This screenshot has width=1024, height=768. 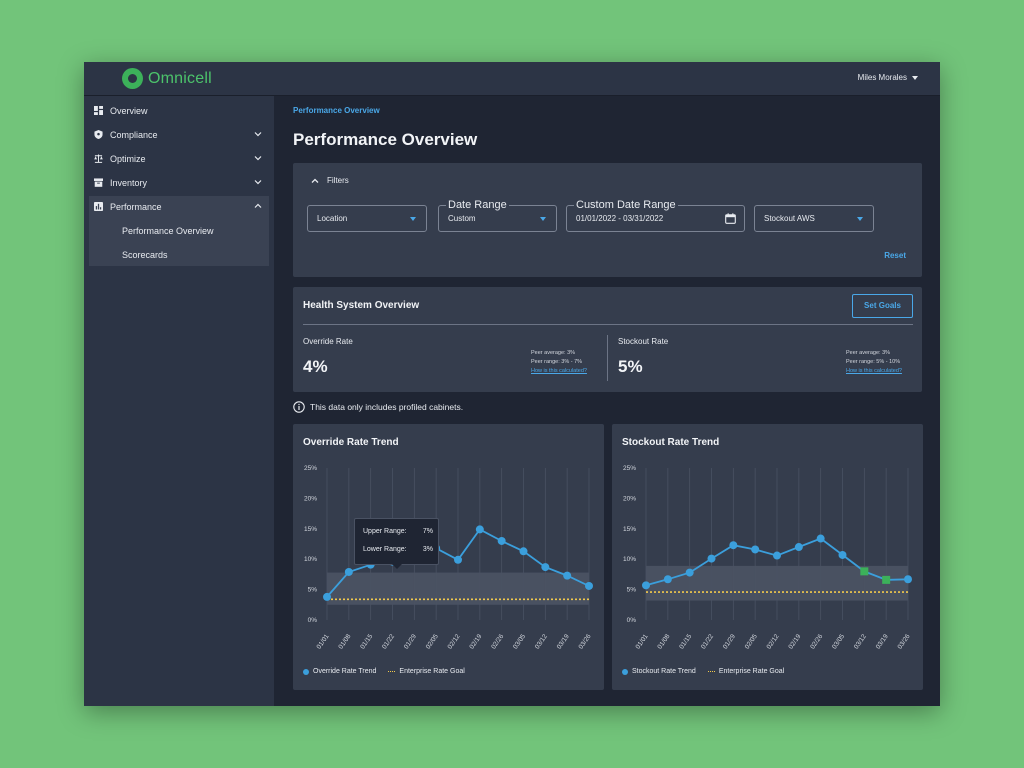 I want to click on filters-toggle: Filters, so click(x=330, y=180).